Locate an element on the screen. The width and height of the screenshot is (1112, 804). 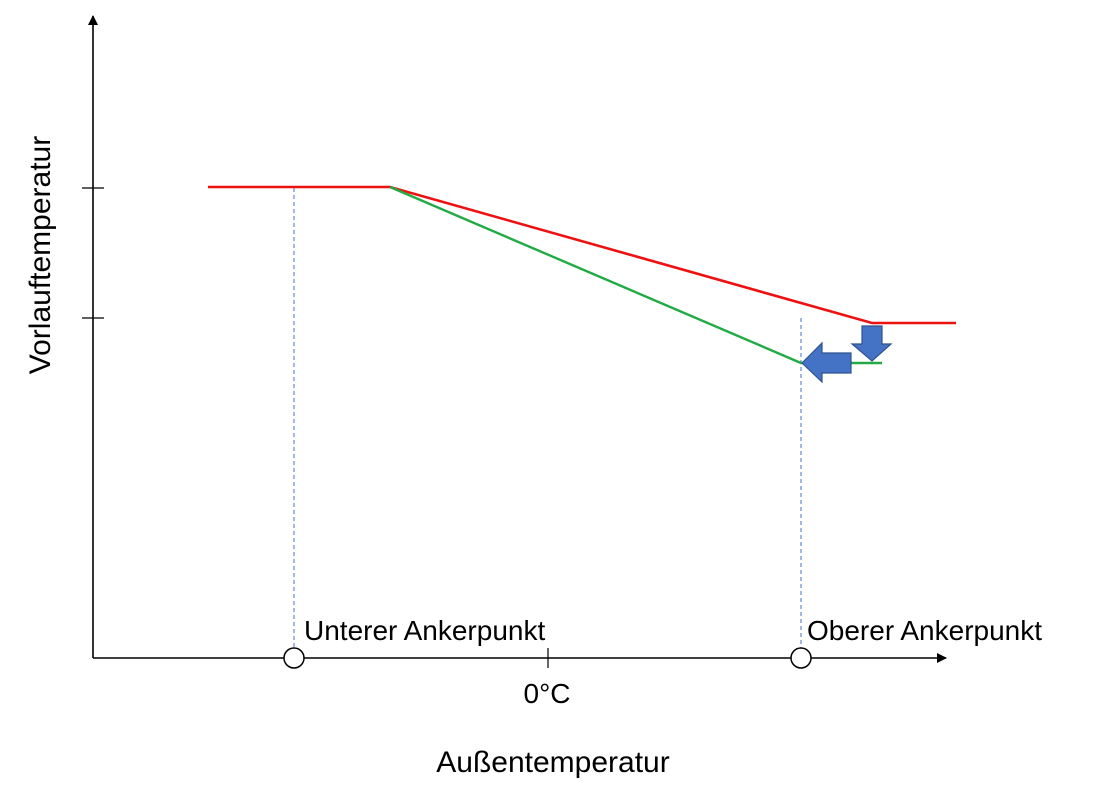
arrow-left-icon is located at coordinates (826, 362).